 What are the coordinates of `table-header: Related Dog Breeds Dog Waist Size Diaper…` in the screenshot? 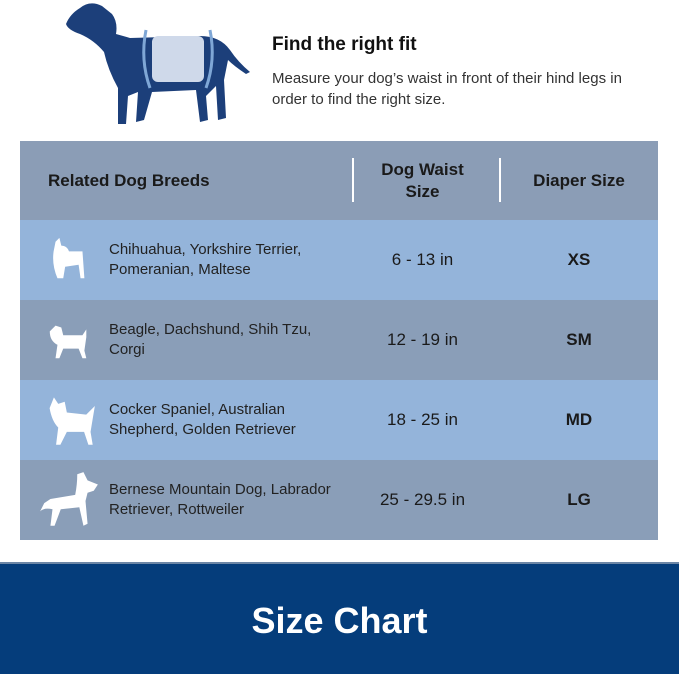 It's located at (339, 180).